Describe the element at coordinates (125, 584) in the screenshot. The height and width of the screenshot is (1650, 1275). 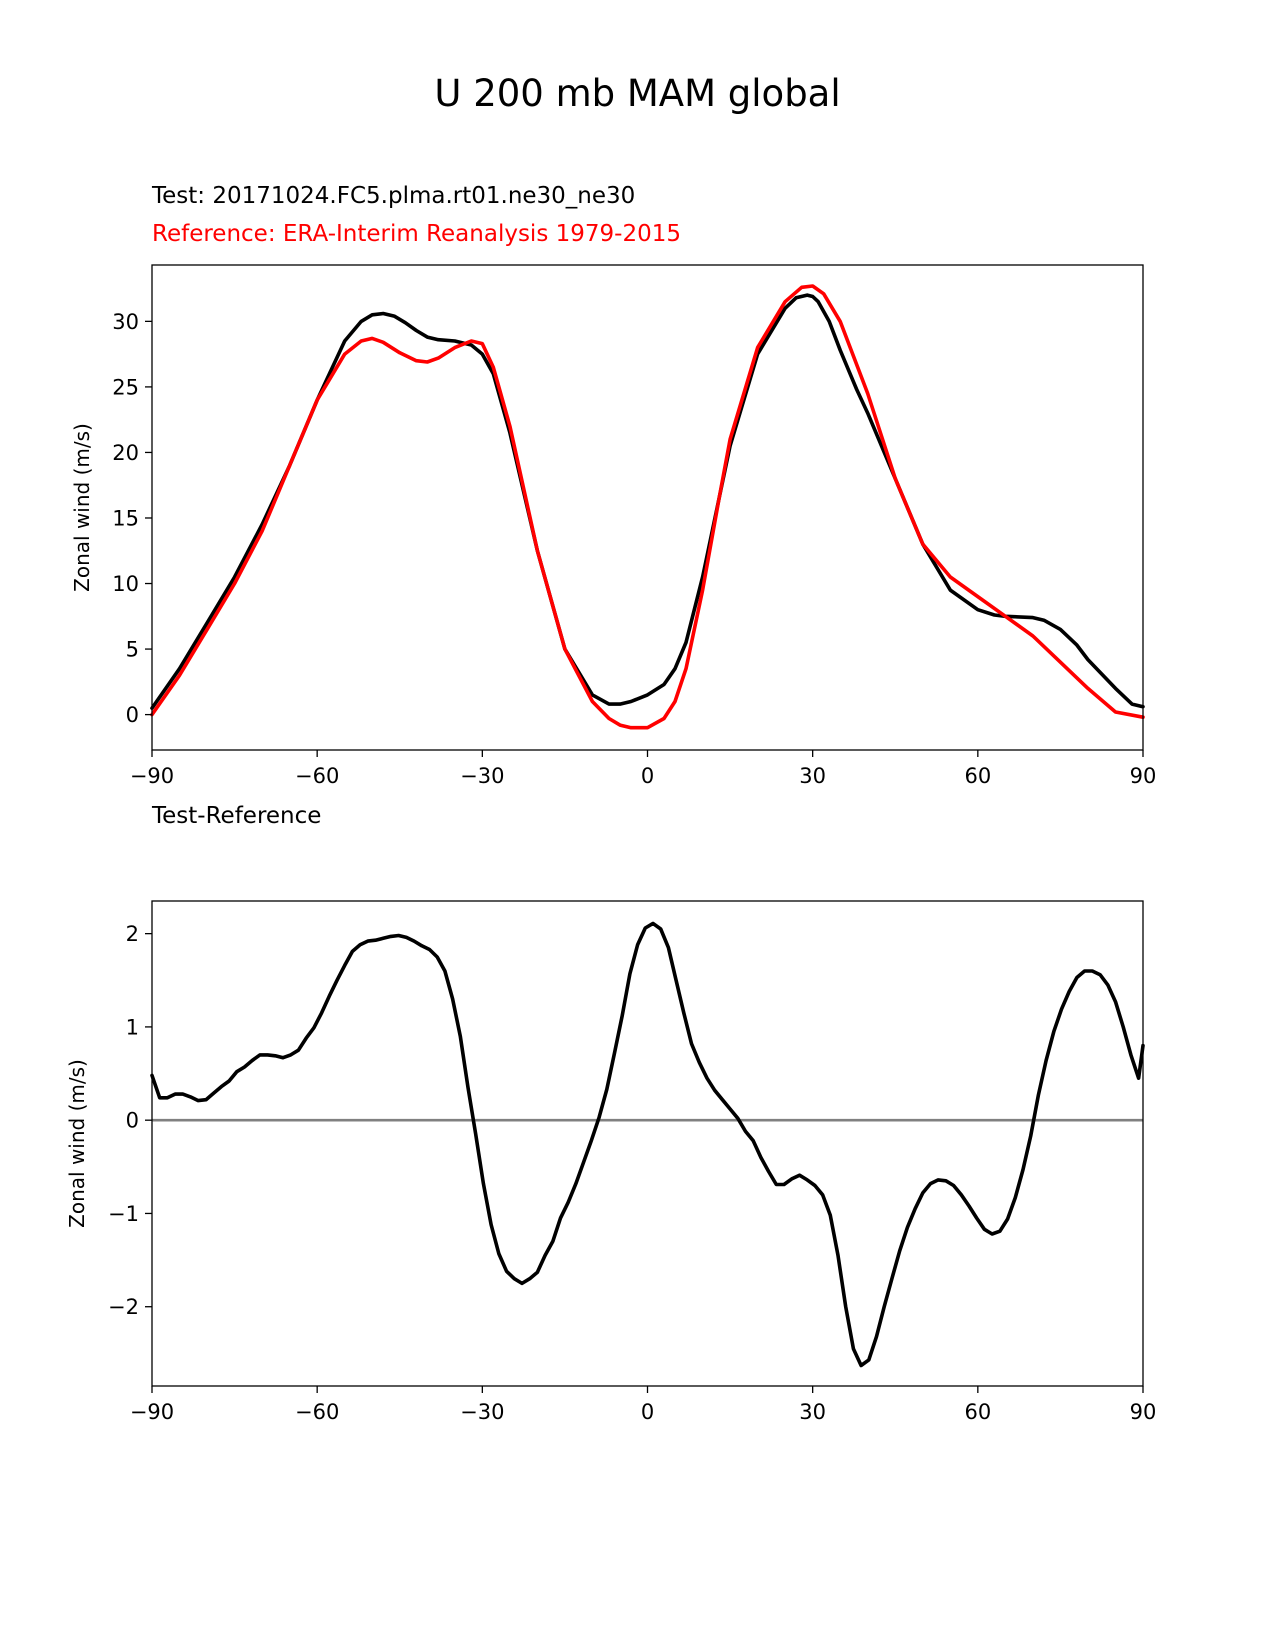
I see `y-tick-label: 10` at that location.